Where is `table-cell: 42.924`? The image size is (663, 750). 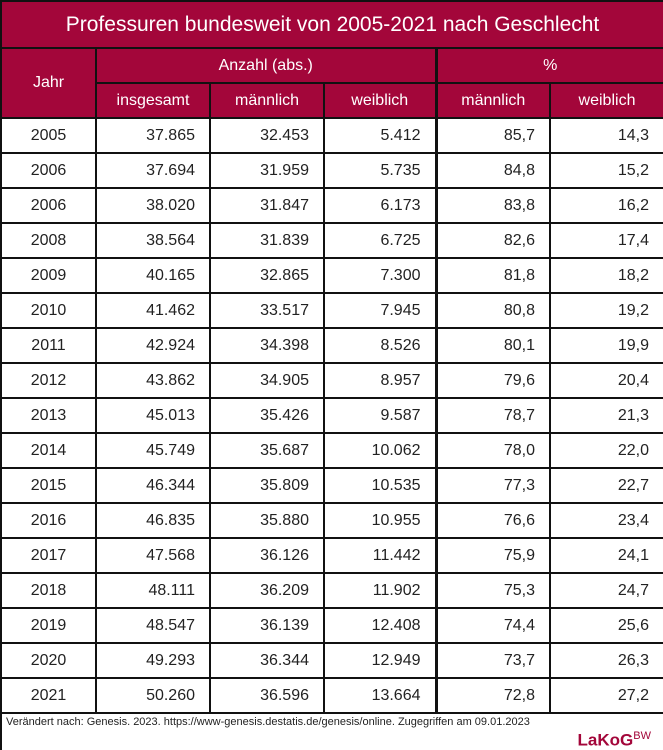 table-cell: 42.924 is located at coordinates (153, 345).